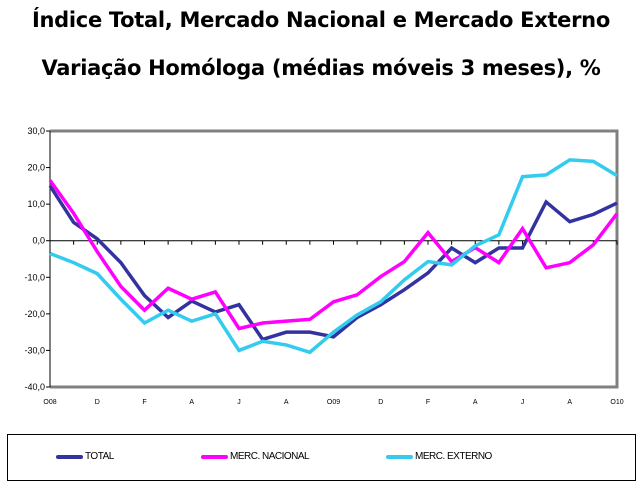 The width and height of the screenshot is (642, 488). I want to click on legend-item-nacional: MERC. NACIONAL, so click(255, 456).